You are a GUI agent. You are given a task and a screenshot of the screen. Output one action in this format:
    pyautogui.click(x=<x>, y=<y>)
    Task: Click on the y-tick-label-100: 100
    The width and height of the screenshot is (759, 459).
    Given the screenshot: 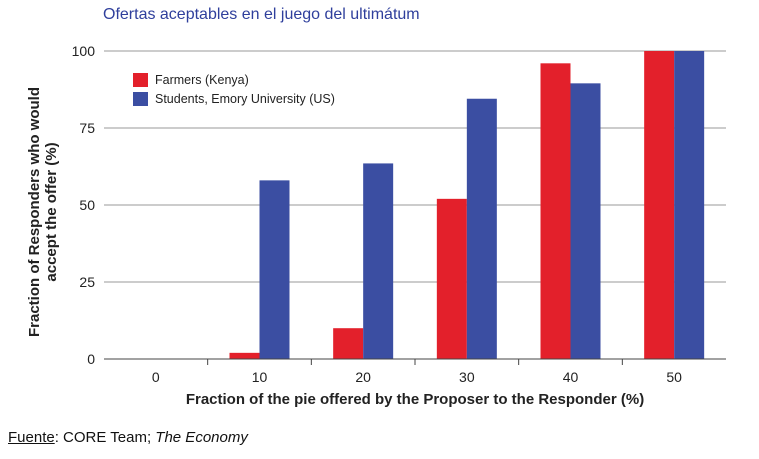 What is the action you would take?
    pyautogui.click(x=84, y=51)
    